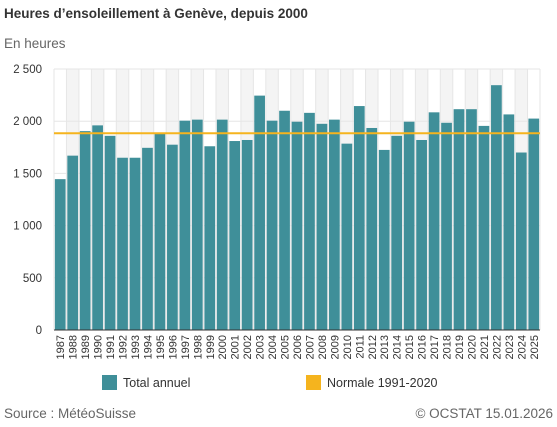  I want to click on x-tick-label: 2002, so click(248, 347).